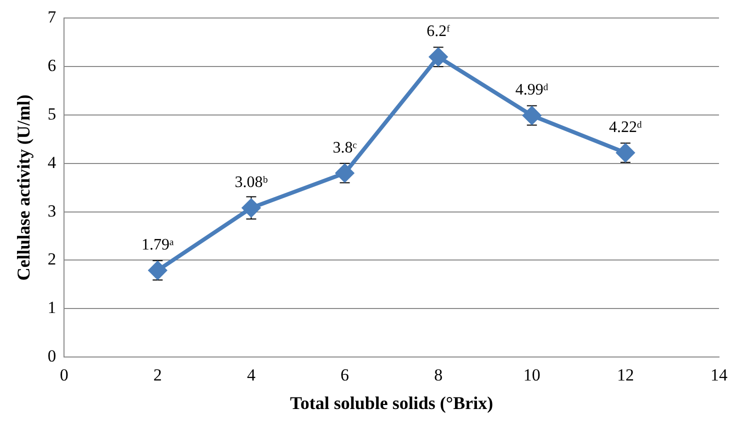  I want to click on y-tick-label: 5, so click(52, 114).